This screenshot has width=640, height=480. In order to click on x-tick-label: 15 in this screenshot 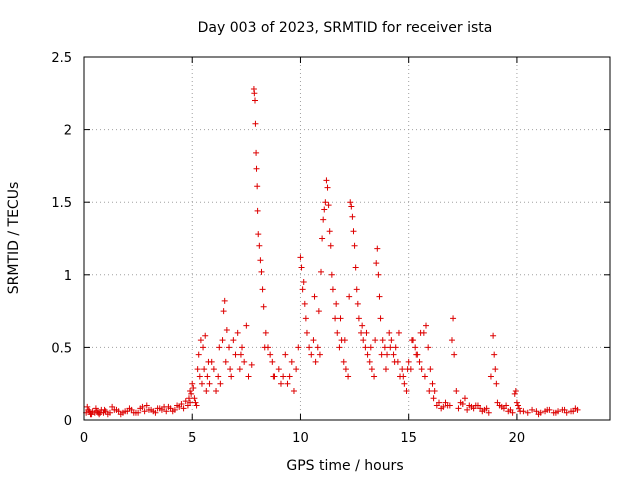, I will do `click(408, 438)`.